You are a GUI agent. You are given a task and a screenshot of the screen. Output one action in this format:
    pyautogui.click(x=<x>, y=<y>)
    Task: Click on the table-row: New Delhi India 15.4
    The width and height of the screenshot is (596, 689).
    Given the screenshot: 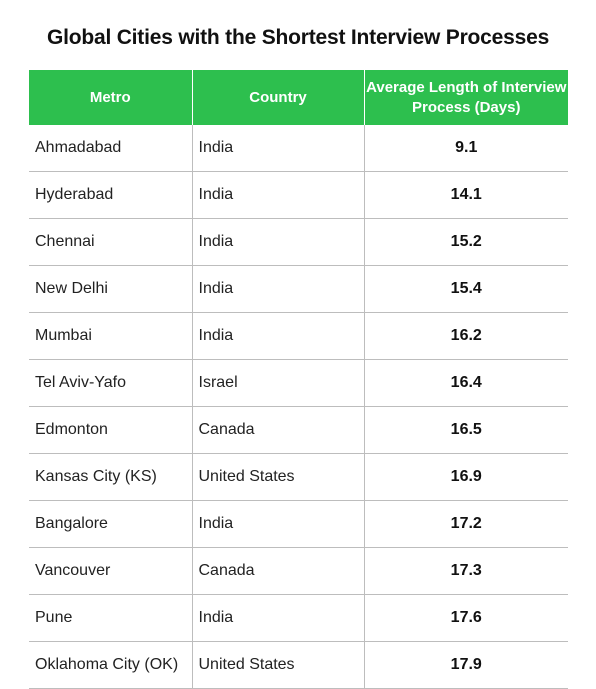 What is the action you would take?
    pyautogui.click(x=298, y=289)
    